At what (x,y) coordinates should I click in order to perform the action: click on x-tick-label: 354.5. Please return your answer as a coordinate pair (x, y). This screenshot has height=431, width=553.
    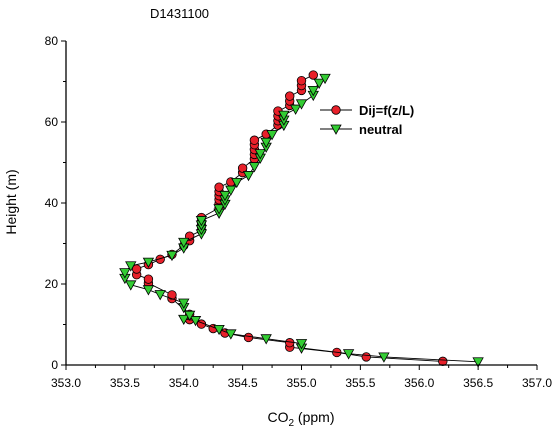
    Looking at the image, I should click on (243, 383).